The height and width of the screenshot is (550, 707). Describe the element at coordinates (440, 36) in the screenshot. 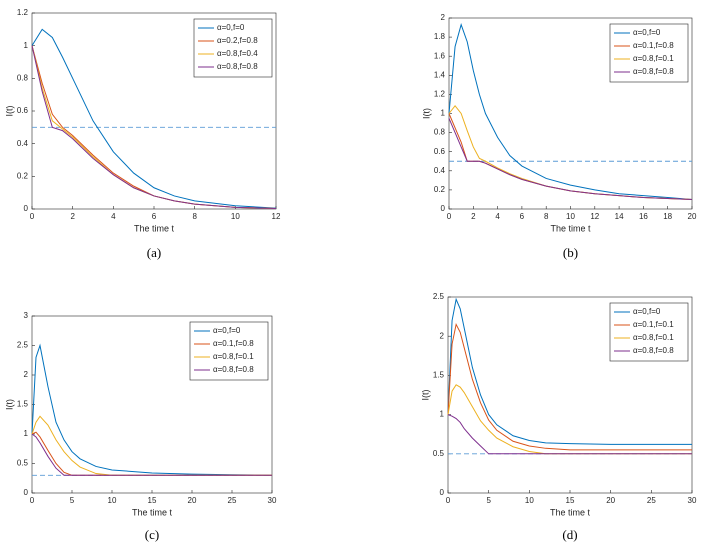

I see `y-tick-label: 1.8` at that location.